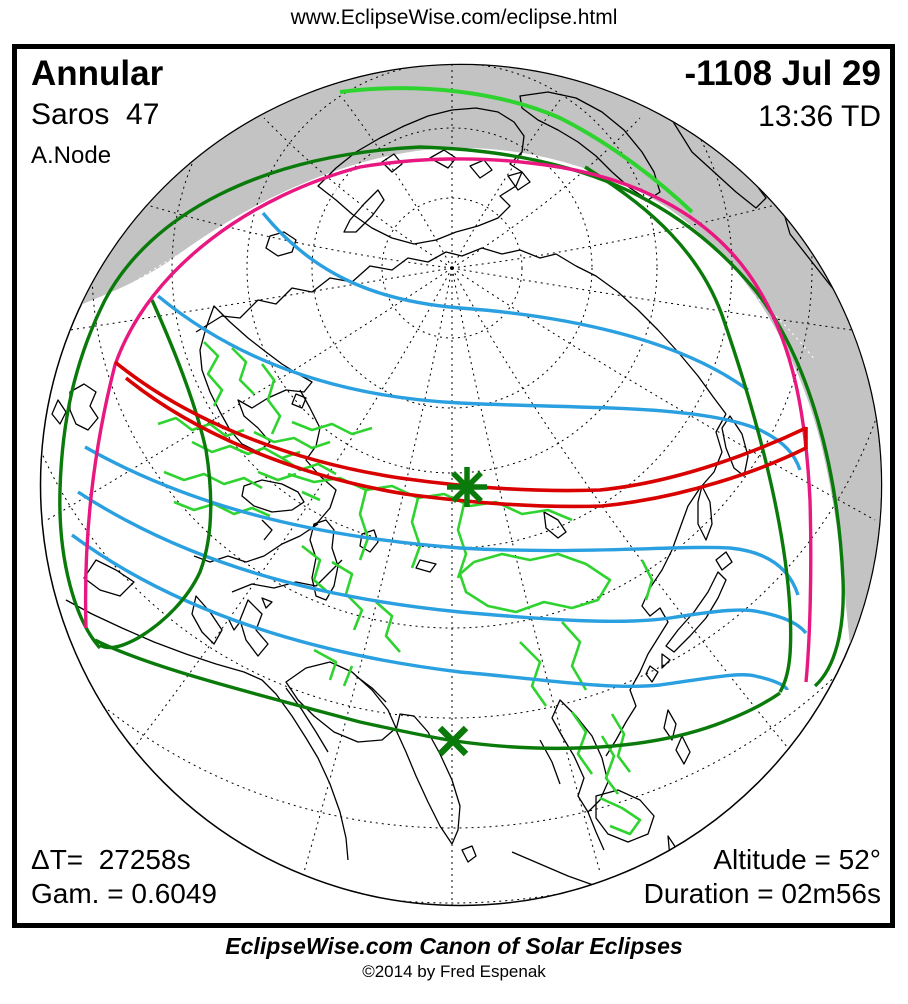  I want to click on saros-label: Saros 47, so click(95, 114).